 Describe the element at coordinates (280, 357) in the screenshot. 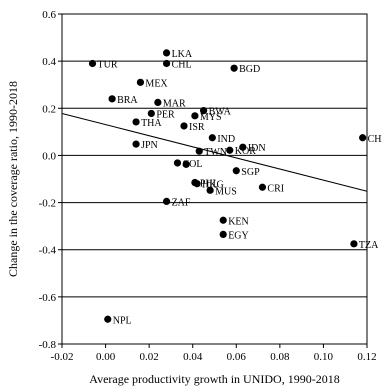

I see `x-tick-label: 0.08` at that location.